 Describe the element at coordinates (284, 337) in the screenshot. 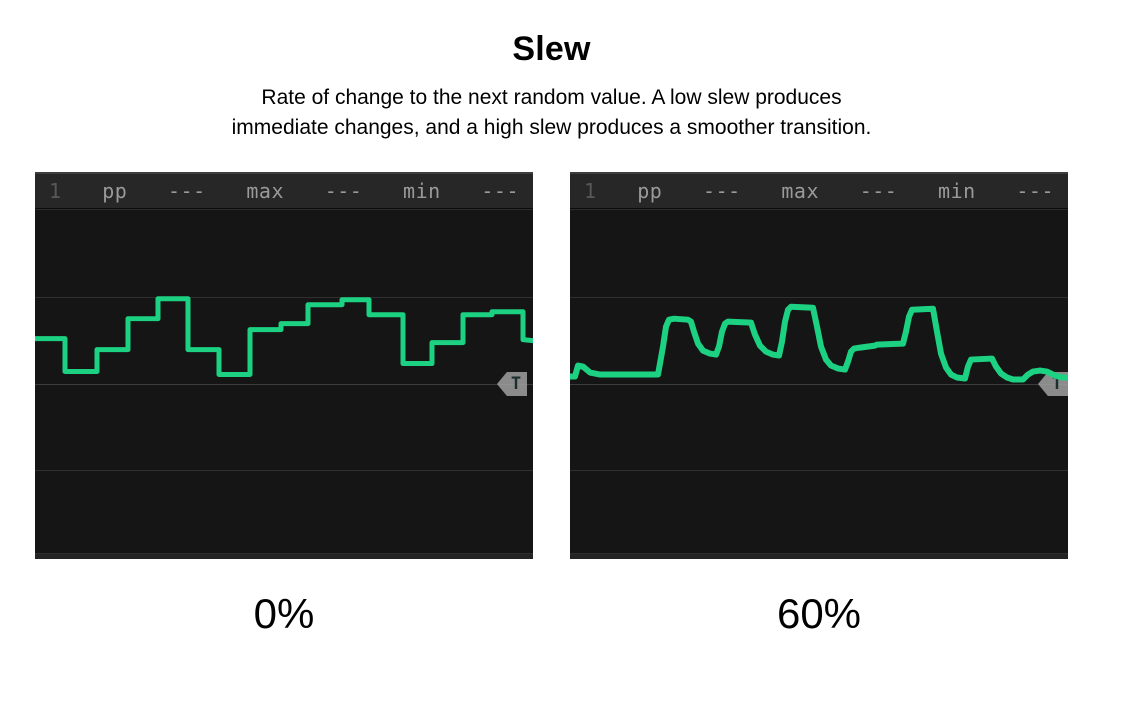

I see `waveform-stepped` at that location.